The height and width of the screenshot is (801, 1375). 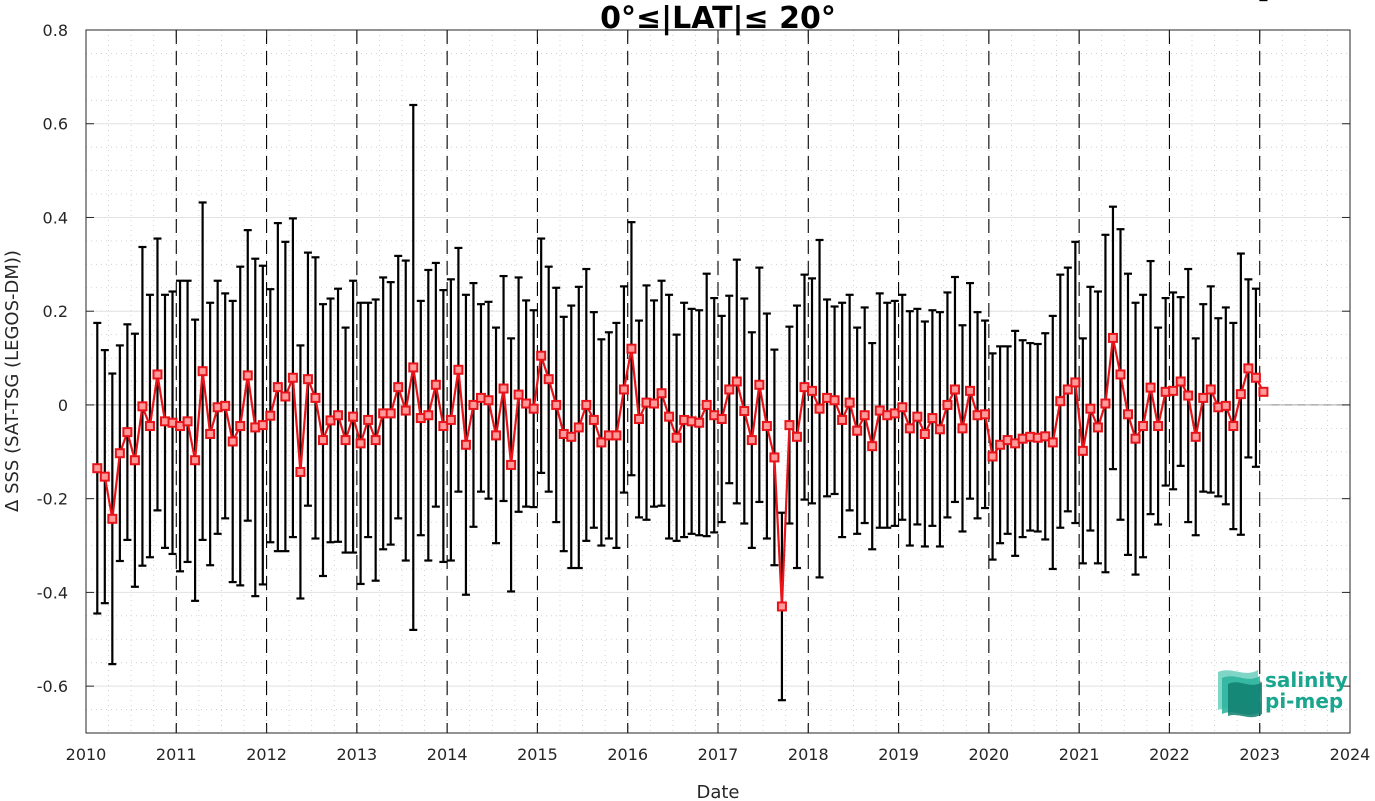 I want to click on svg-text: salinity, so click(x=1306, y=680).